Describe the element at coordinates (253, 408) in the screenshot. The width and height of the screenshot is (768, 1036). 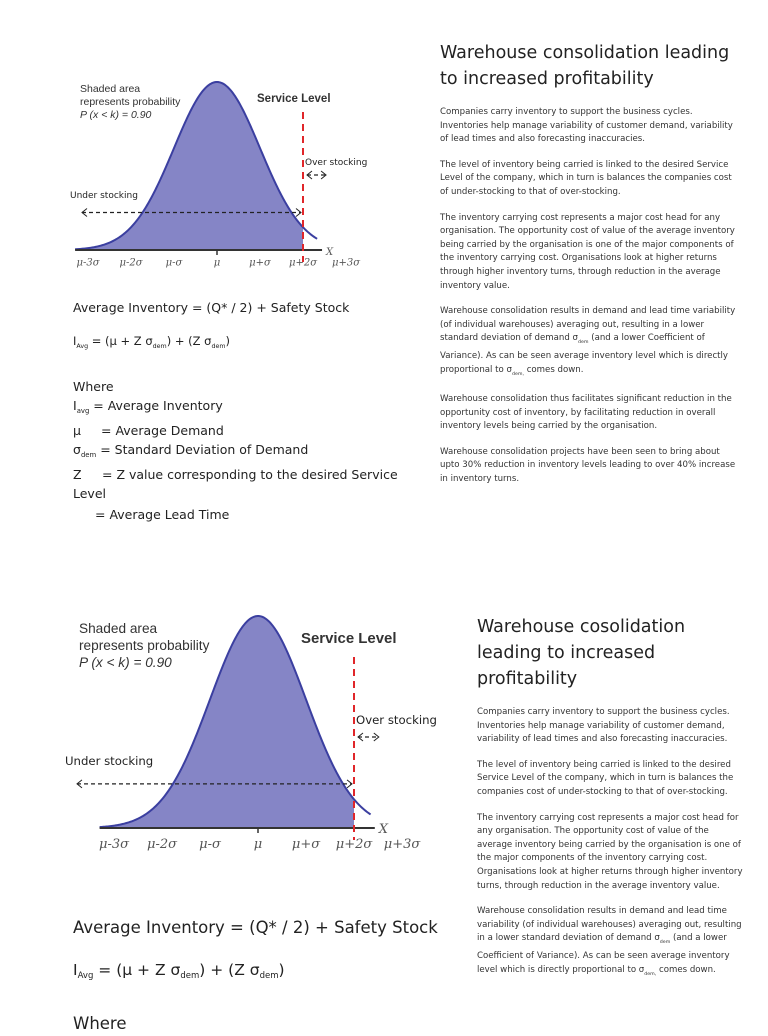
I see `def-iavg: Iavg = Average Inventory` at that location.